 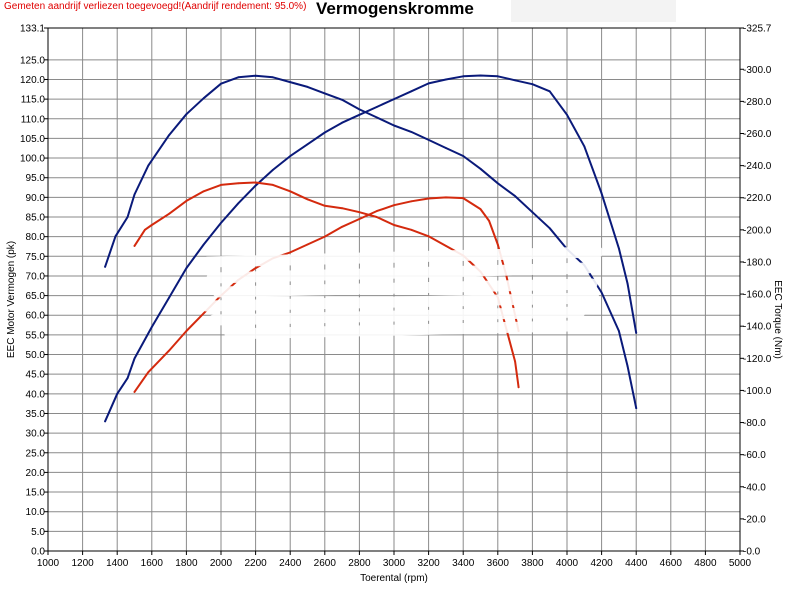 I want to click on y-left-tick-label: 133.1, so click(x=32, y=29).